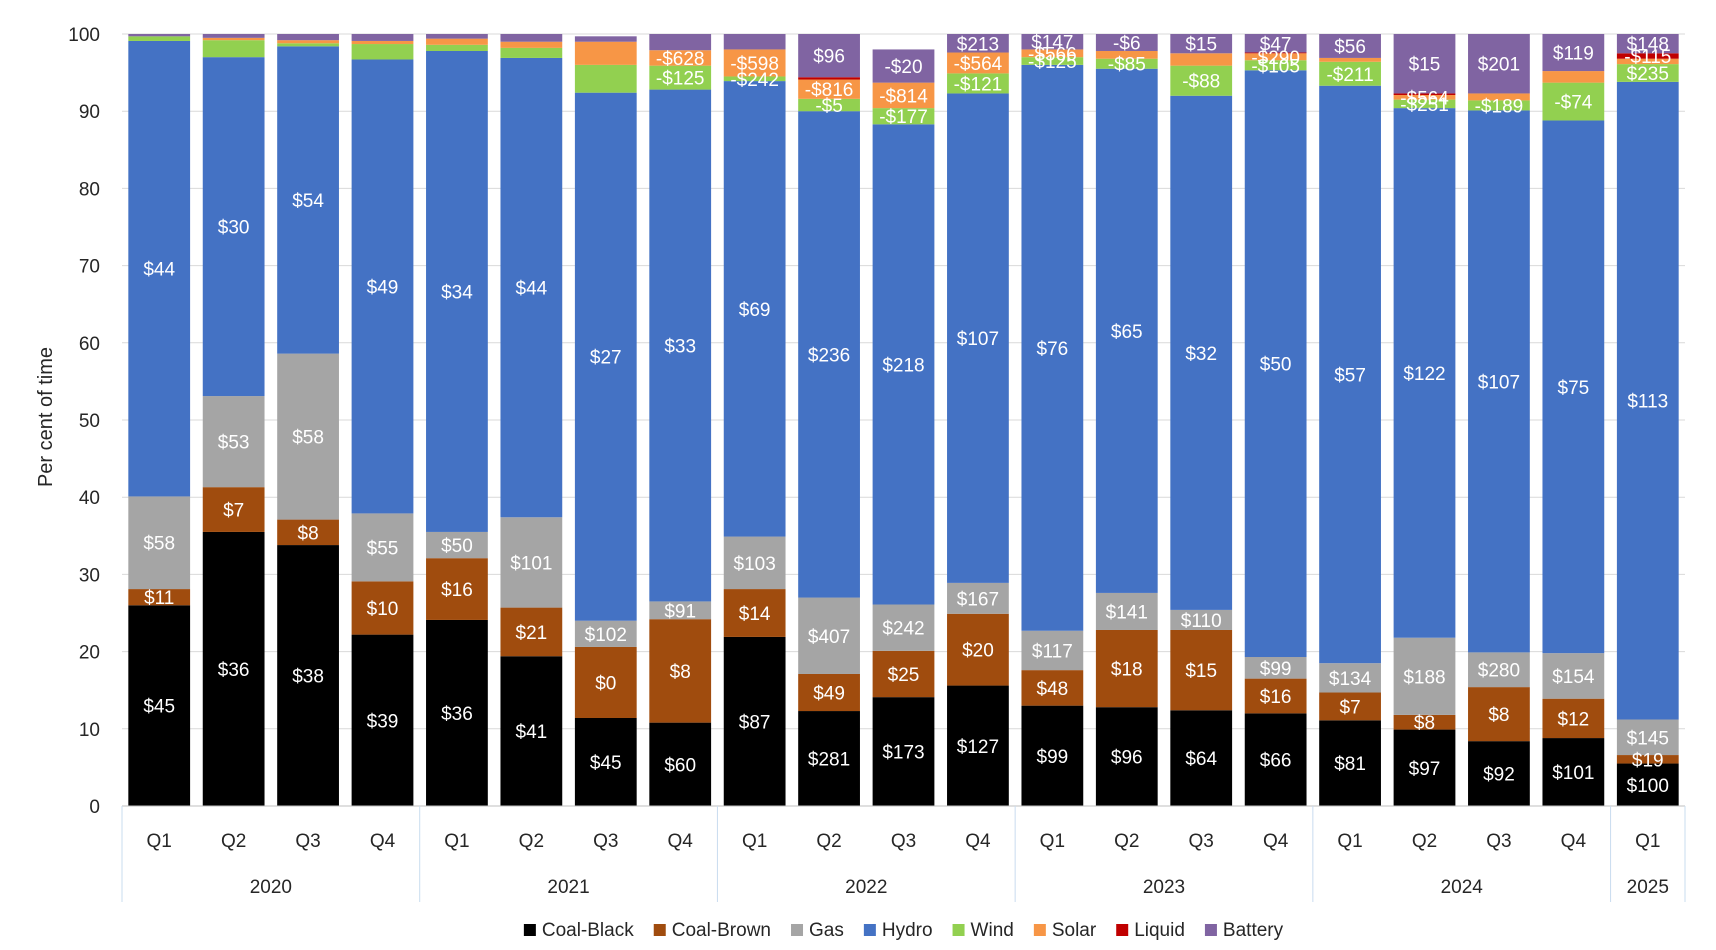 This screenshot has width=1716, height=950. What do you see at coordinates (1425, 65) in the screenshot?
I see `data-label-battery: $15` at bounding box center [1425, 65].